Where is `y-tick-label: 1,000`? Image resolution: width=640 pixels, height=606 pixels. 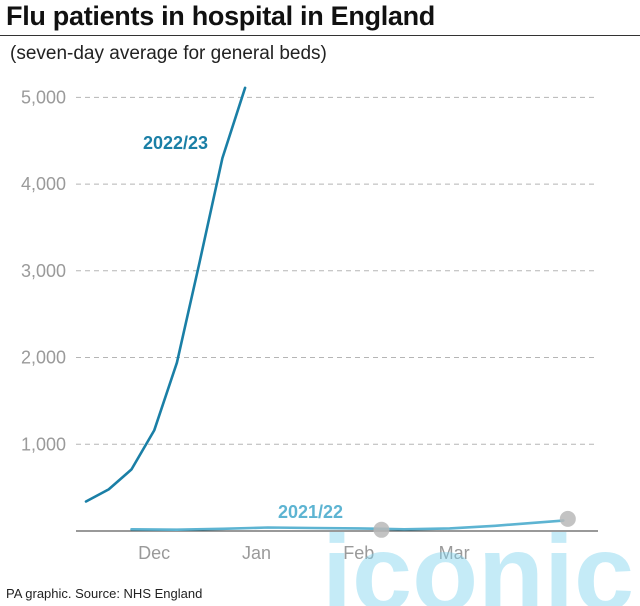 y-tick-label: 1,000 is located at coordinates (43, 444).